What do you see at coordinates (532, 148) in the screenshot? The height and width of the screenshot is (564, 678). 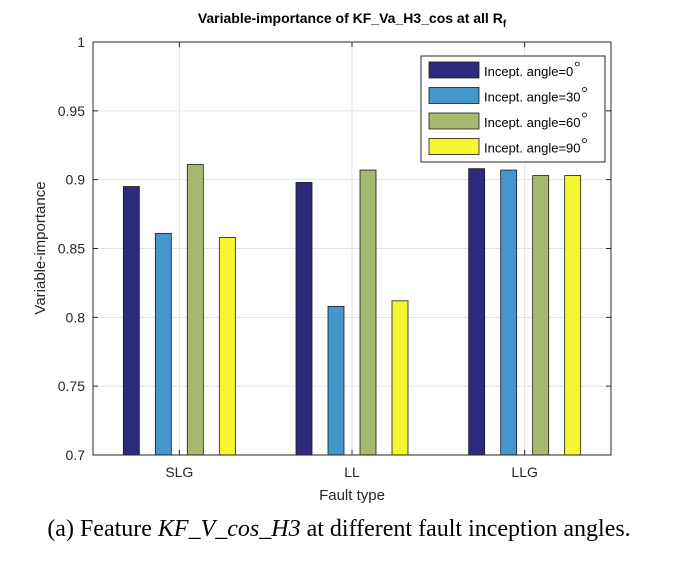 I see `legend-label: Incept. angle=90` at bounding box center [532, 148].